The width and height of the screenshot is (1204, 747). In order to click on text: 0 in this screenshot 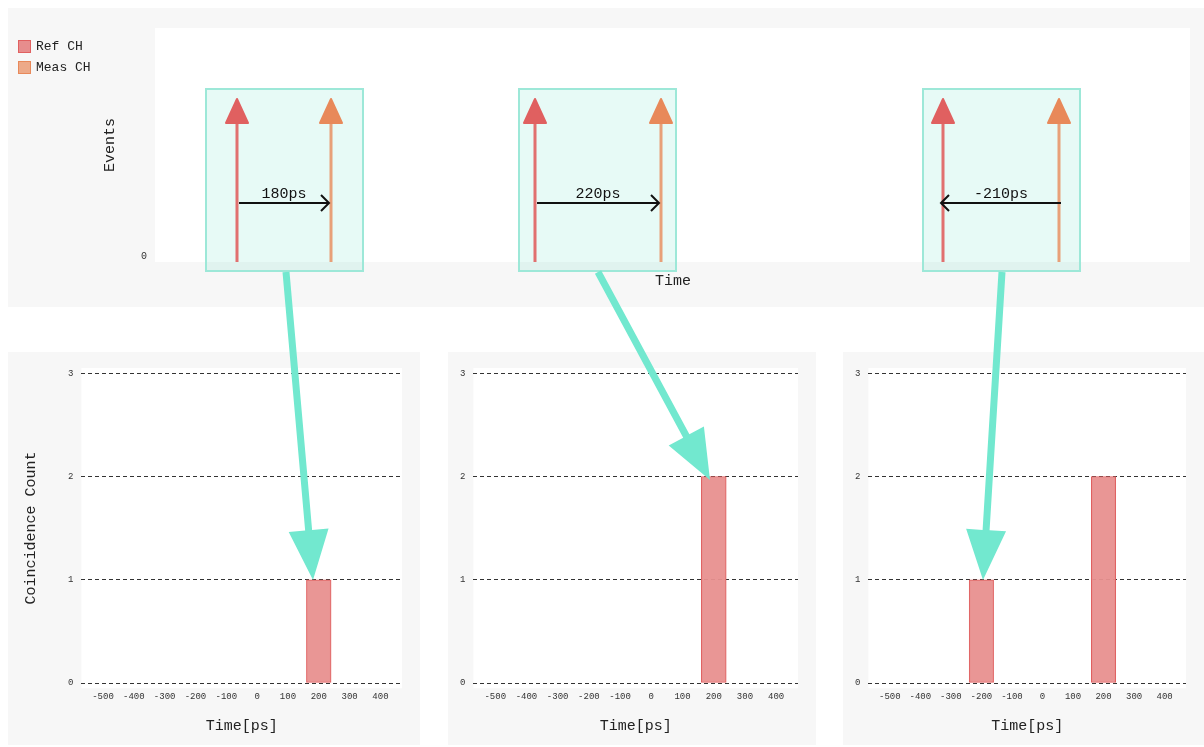, I will do `click(144, 256)`.